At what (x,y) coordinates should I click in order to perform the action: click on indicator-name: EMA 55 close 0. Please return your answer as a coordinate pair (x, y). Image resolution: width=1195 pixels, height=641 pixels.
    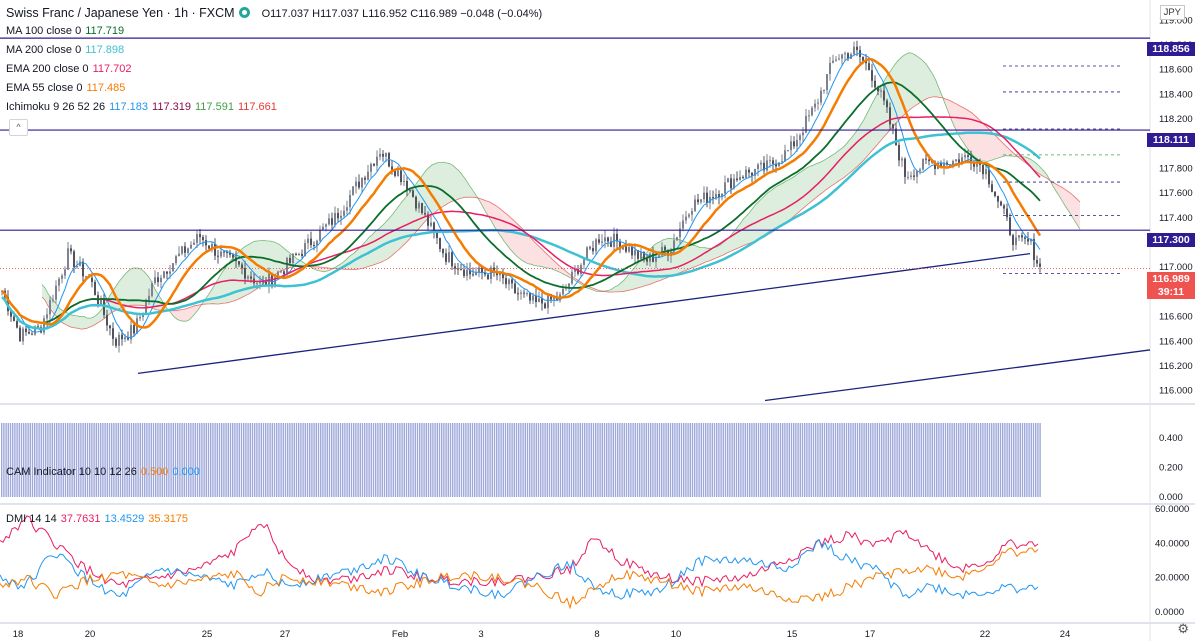
    Looking at the image, I should click on (44, 88).